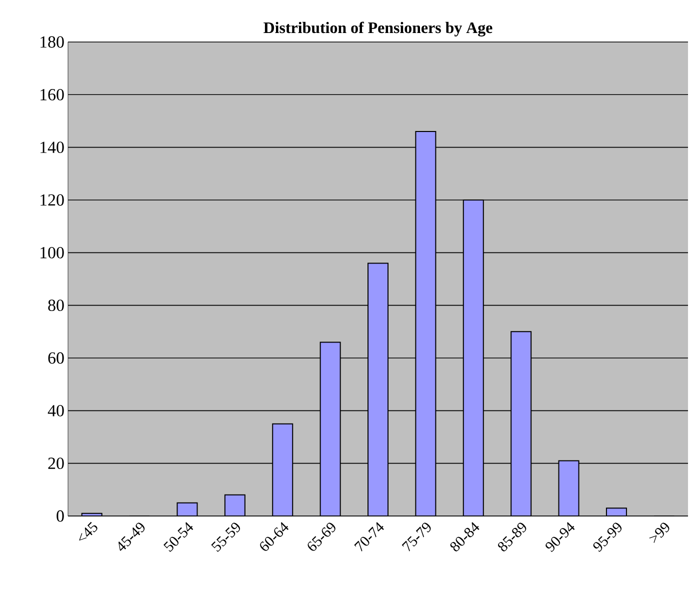  I want to click on x-tick-label: >99, so click(659, 532).